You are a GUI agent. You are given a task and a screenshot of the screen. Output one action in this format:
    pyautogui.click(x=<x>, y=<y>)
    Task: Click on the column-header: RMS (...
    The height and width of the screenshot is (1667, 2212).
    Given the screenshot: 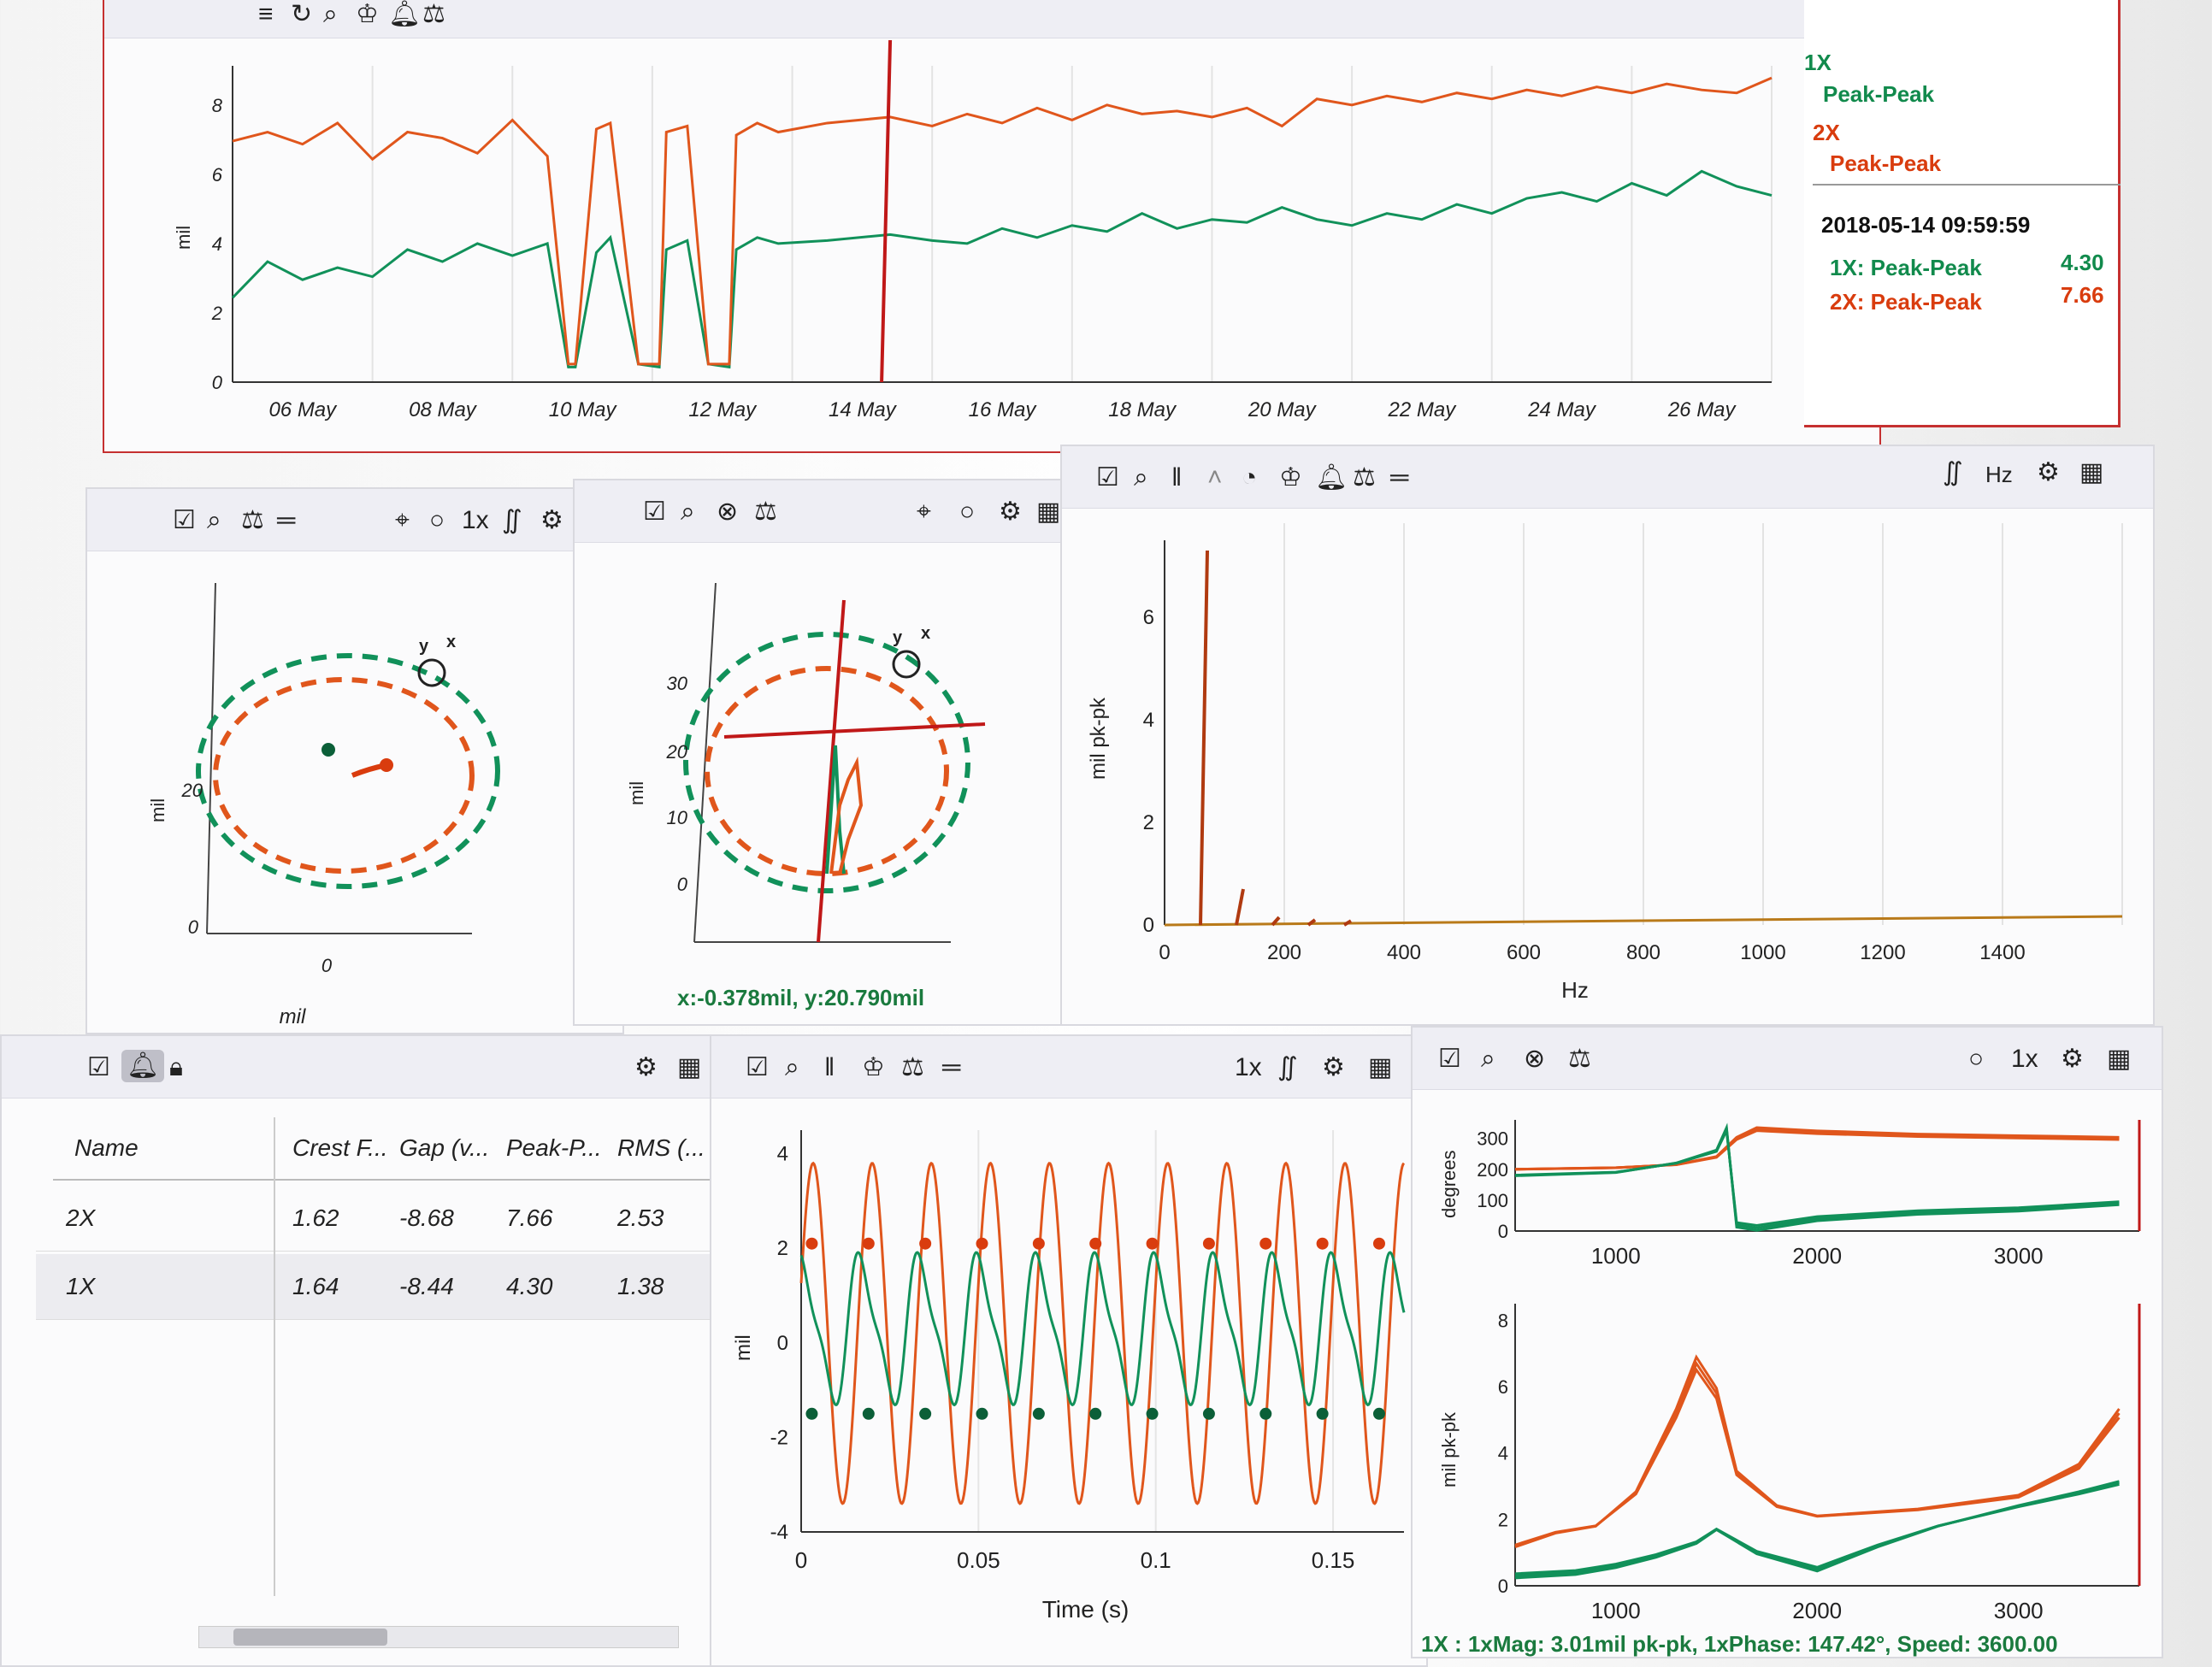 What is the action you would take?
    pyautogui.click(x=661, y=1147)
    